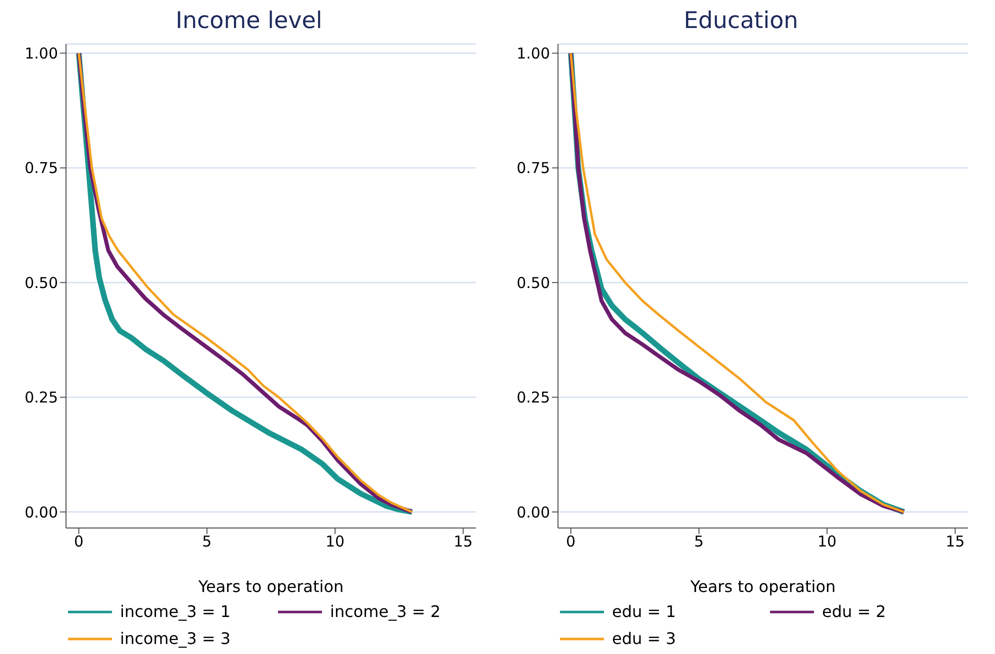 The height and width of the screenshot is (654, 995). What do you see at coordinates (854, 611) in the screenshot?
I see `legend-label: edu = 2` at bounding box center [854, 611].